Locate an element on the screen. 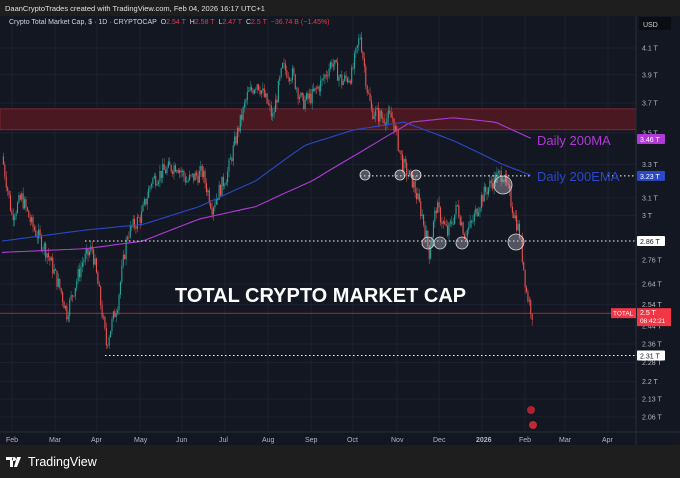 This screenshot has width=680, height=478. bar-countdown: 08:42:21 is located at coordinates (653, 321).